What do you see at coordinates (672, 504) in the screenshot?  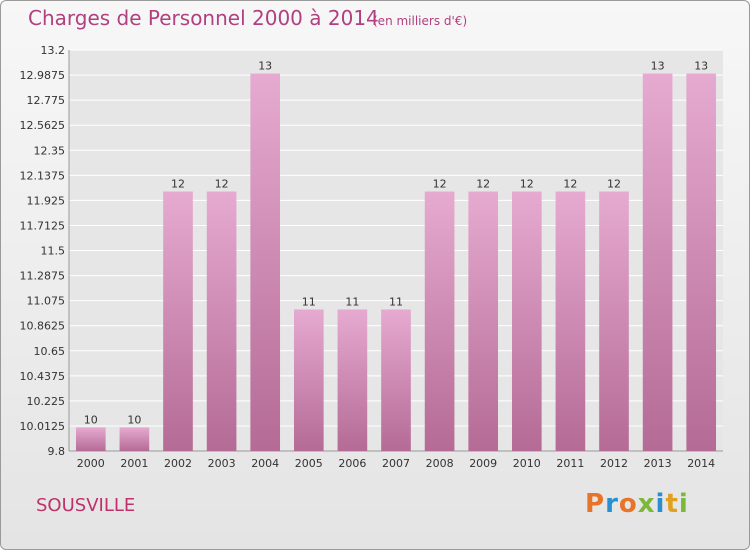 I see `logo-letter: t` at bounding box center [672, 504].